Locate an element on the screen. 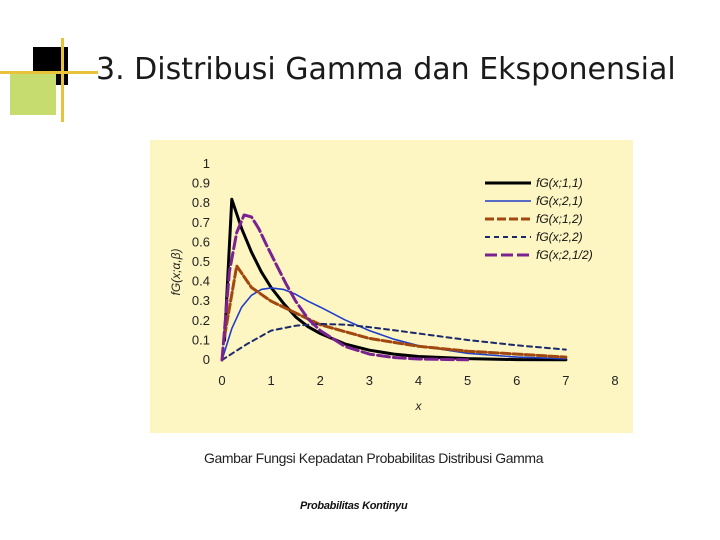  decorative-vertical-line is located at coordinates (62, 80).